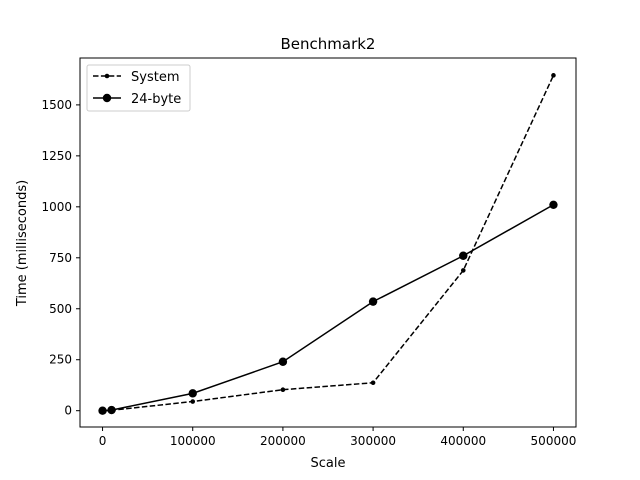  What do you see at coordinates (193, 441) in the screenshot?
I see `x-tick-label: 100000` at bounding box center [193, 441].